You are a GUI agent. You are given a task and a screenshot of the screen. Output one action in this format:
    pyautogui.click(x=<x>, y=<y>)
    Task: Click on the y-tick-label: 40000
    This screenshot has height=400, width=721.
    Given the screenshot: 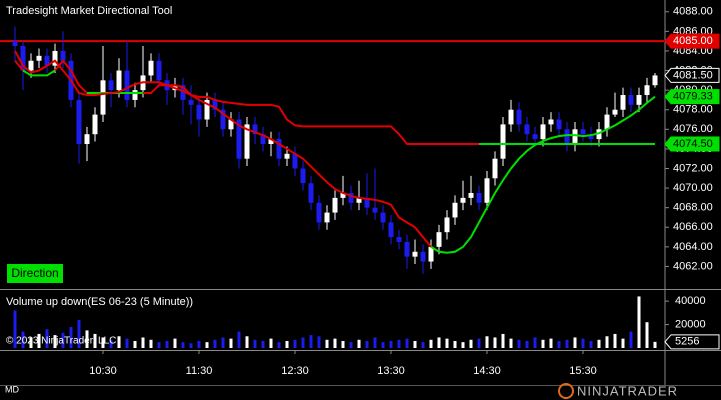 What is the action you would take?
    pyautogui.click(x=690, y=301)
    